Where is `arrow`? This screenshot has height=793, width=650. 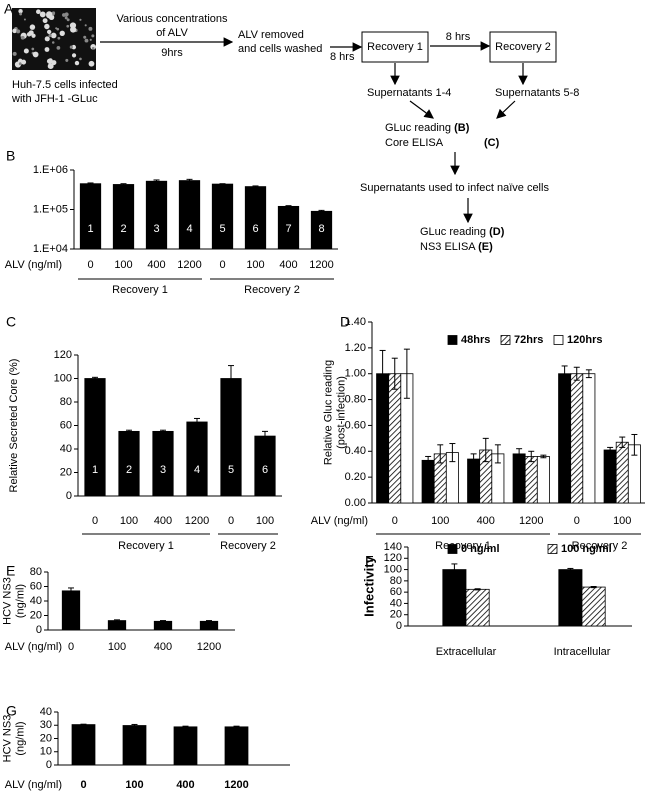 arrow is located at coordinates (506, 109).